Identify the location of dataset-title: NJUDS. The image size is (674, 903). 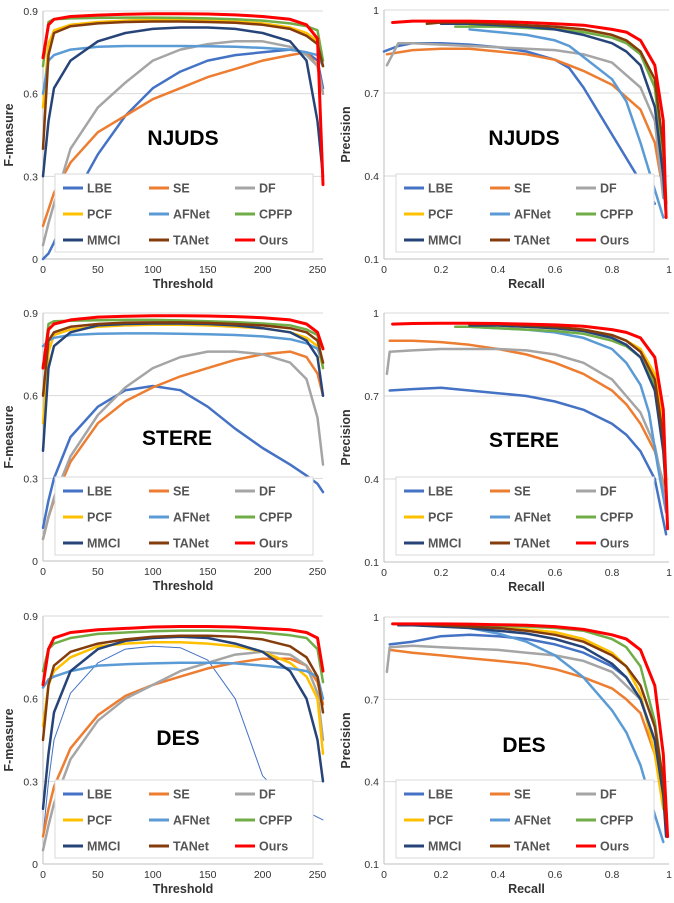
(182, 138).